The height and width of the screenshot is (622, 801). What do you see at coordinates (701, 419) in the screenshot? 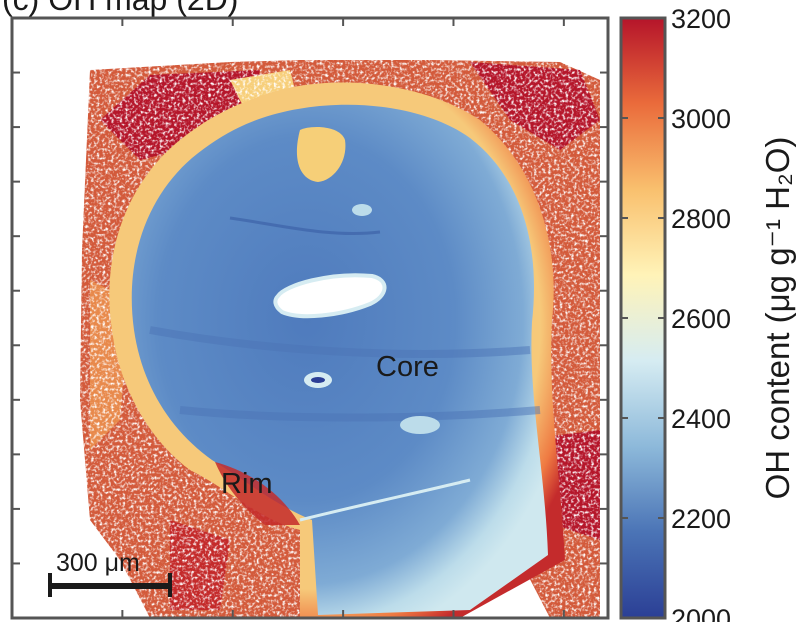
I see `colorbar-tick-label: 2400` at bounding box center [701, 419].